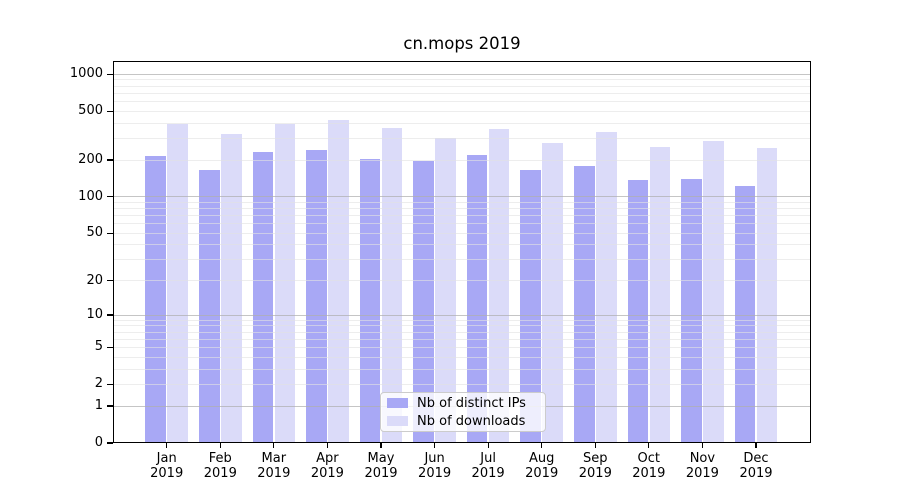 The width and height of the screenshot is (900, 500). I want to click on x-tick-label-jul: Jul 2019, so click(488, 466).